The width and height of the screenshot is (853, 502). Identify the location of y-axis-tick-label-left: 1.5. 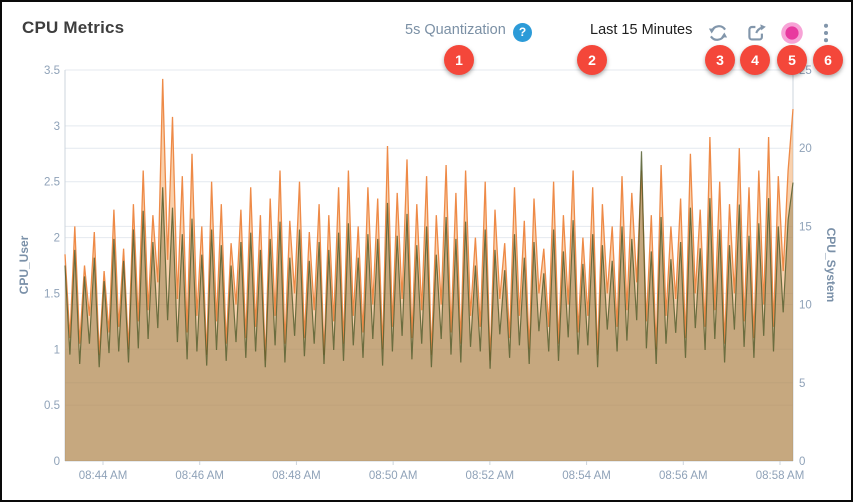
(52, 294).